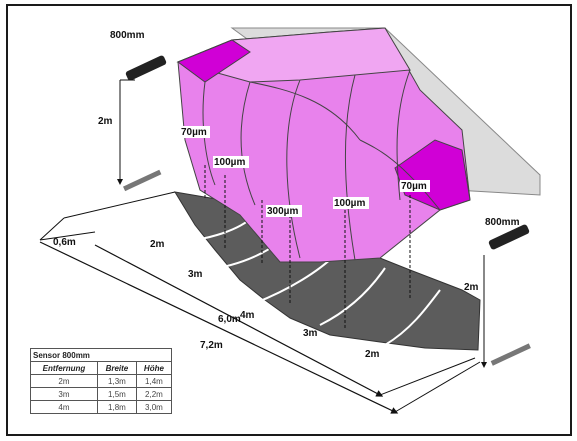  What do you see at coordinates (293, 55) in the screenshot?
I see `cone-top-face` at bounding box center [293, 55].